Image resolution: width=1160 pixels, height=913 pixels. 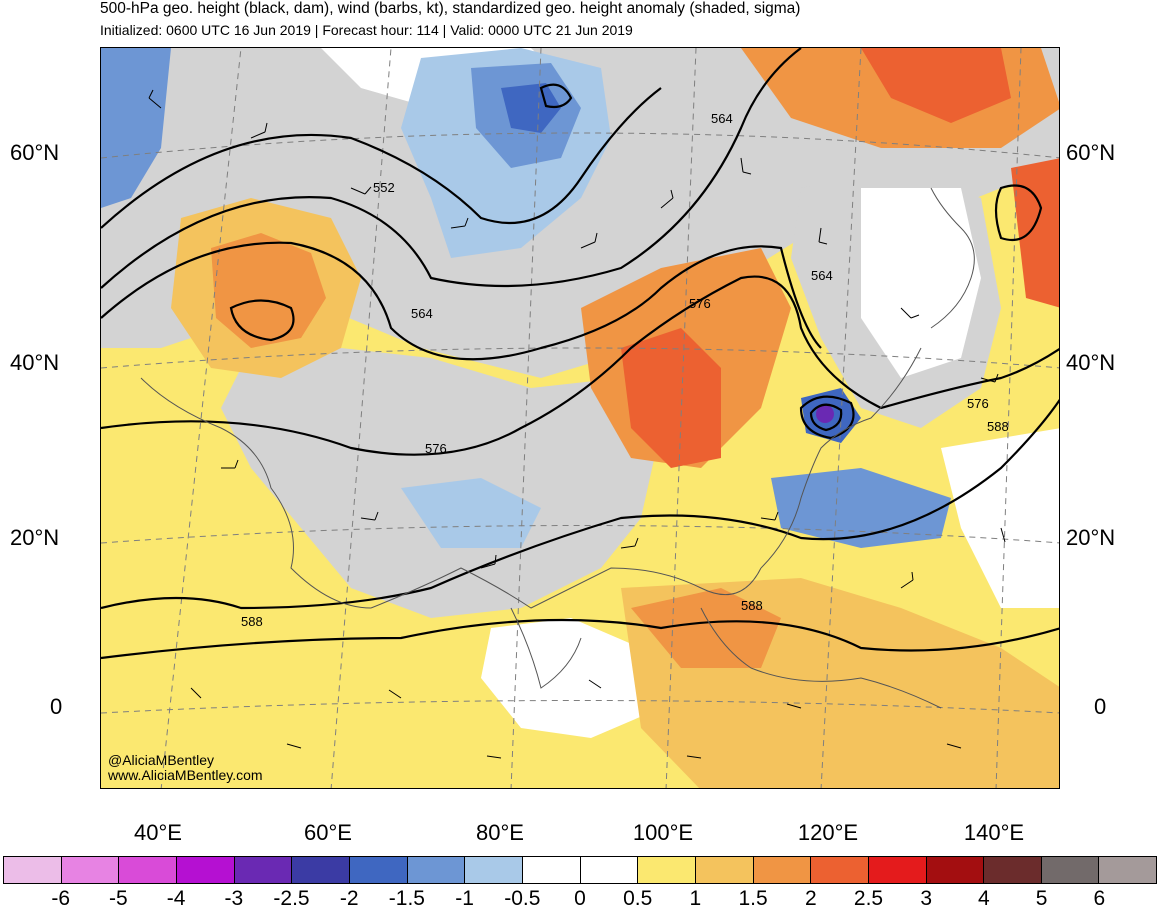 What do you see at coordinates (868, 898) in the screenshot?
I see `colorbar-label: 2.5` at bounding box center [868, 898].